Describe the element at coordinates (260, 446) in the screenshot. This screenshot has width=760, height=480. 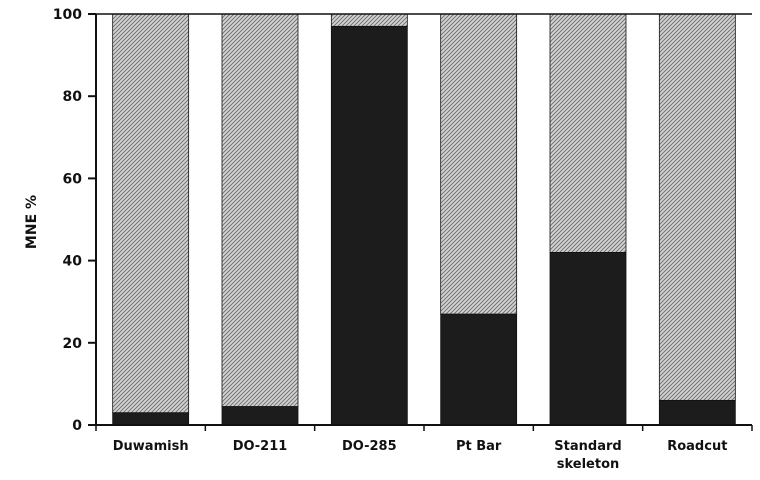
I see `x-tick-label: DO-211` at that location.